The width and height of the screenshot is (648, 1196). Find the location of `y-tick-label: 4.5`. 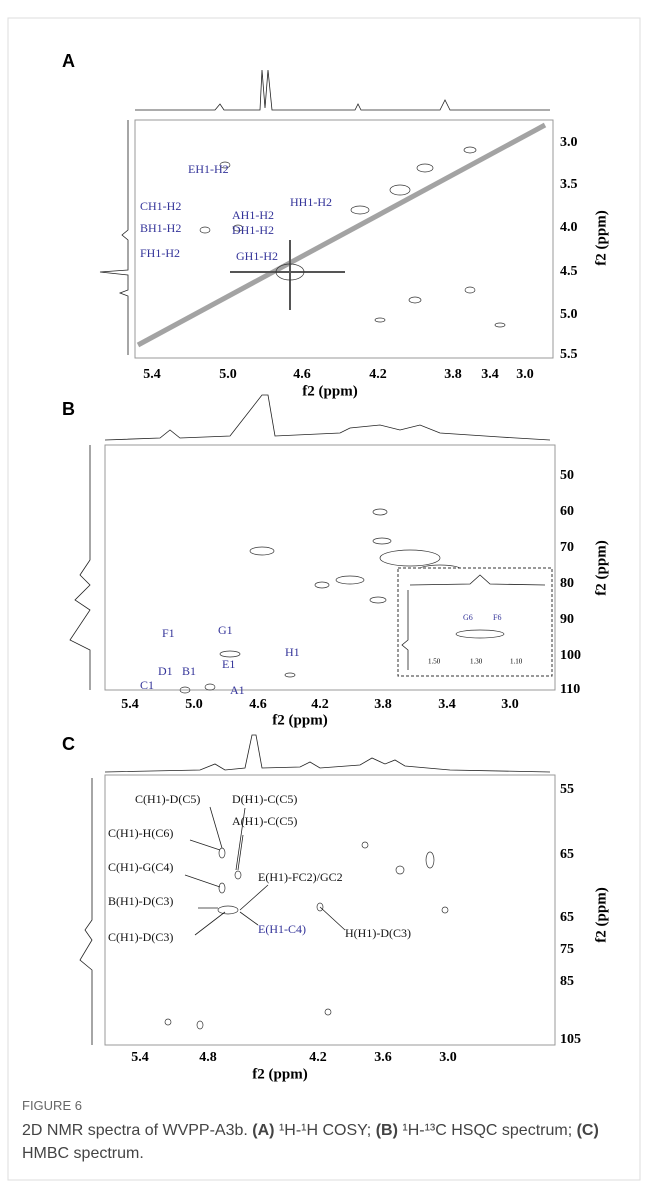

y-tick-label: 4.5 is located at coordinates (569, 271).